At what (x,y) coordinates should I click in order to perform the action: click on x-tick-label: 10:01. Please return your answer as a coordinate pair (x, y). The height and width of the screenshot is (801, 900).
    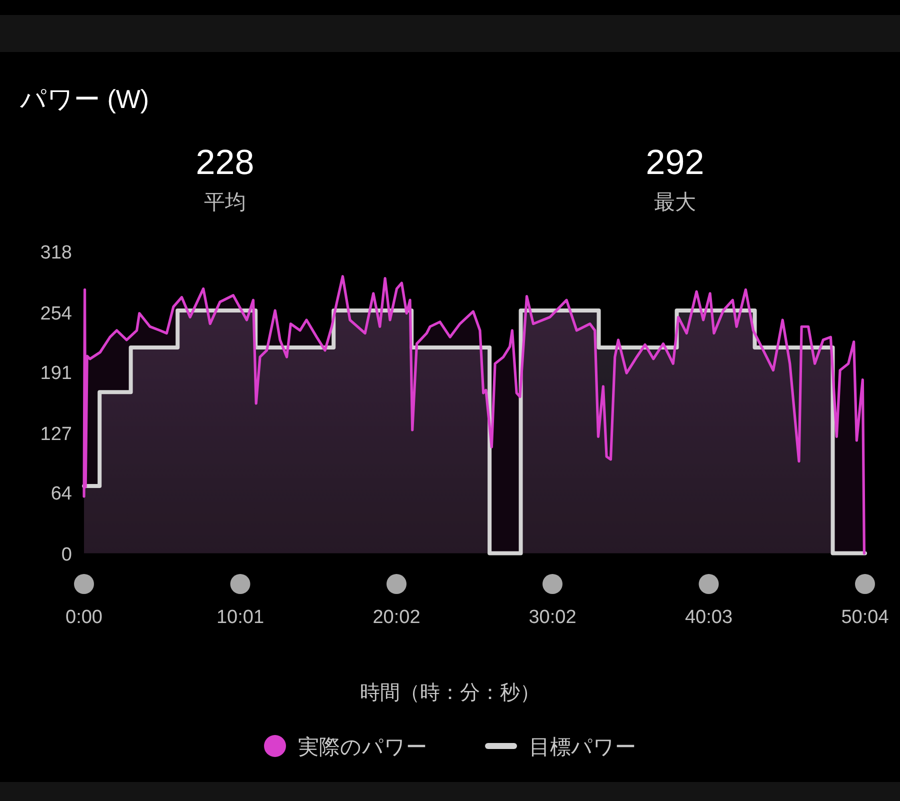
    Looking at the image, I should click on (240, 617).